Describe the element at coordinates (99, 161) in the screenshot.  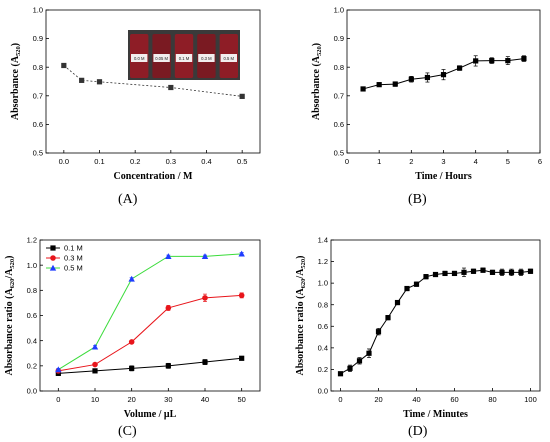
I see `x-tick-label: 0.1` at that location.